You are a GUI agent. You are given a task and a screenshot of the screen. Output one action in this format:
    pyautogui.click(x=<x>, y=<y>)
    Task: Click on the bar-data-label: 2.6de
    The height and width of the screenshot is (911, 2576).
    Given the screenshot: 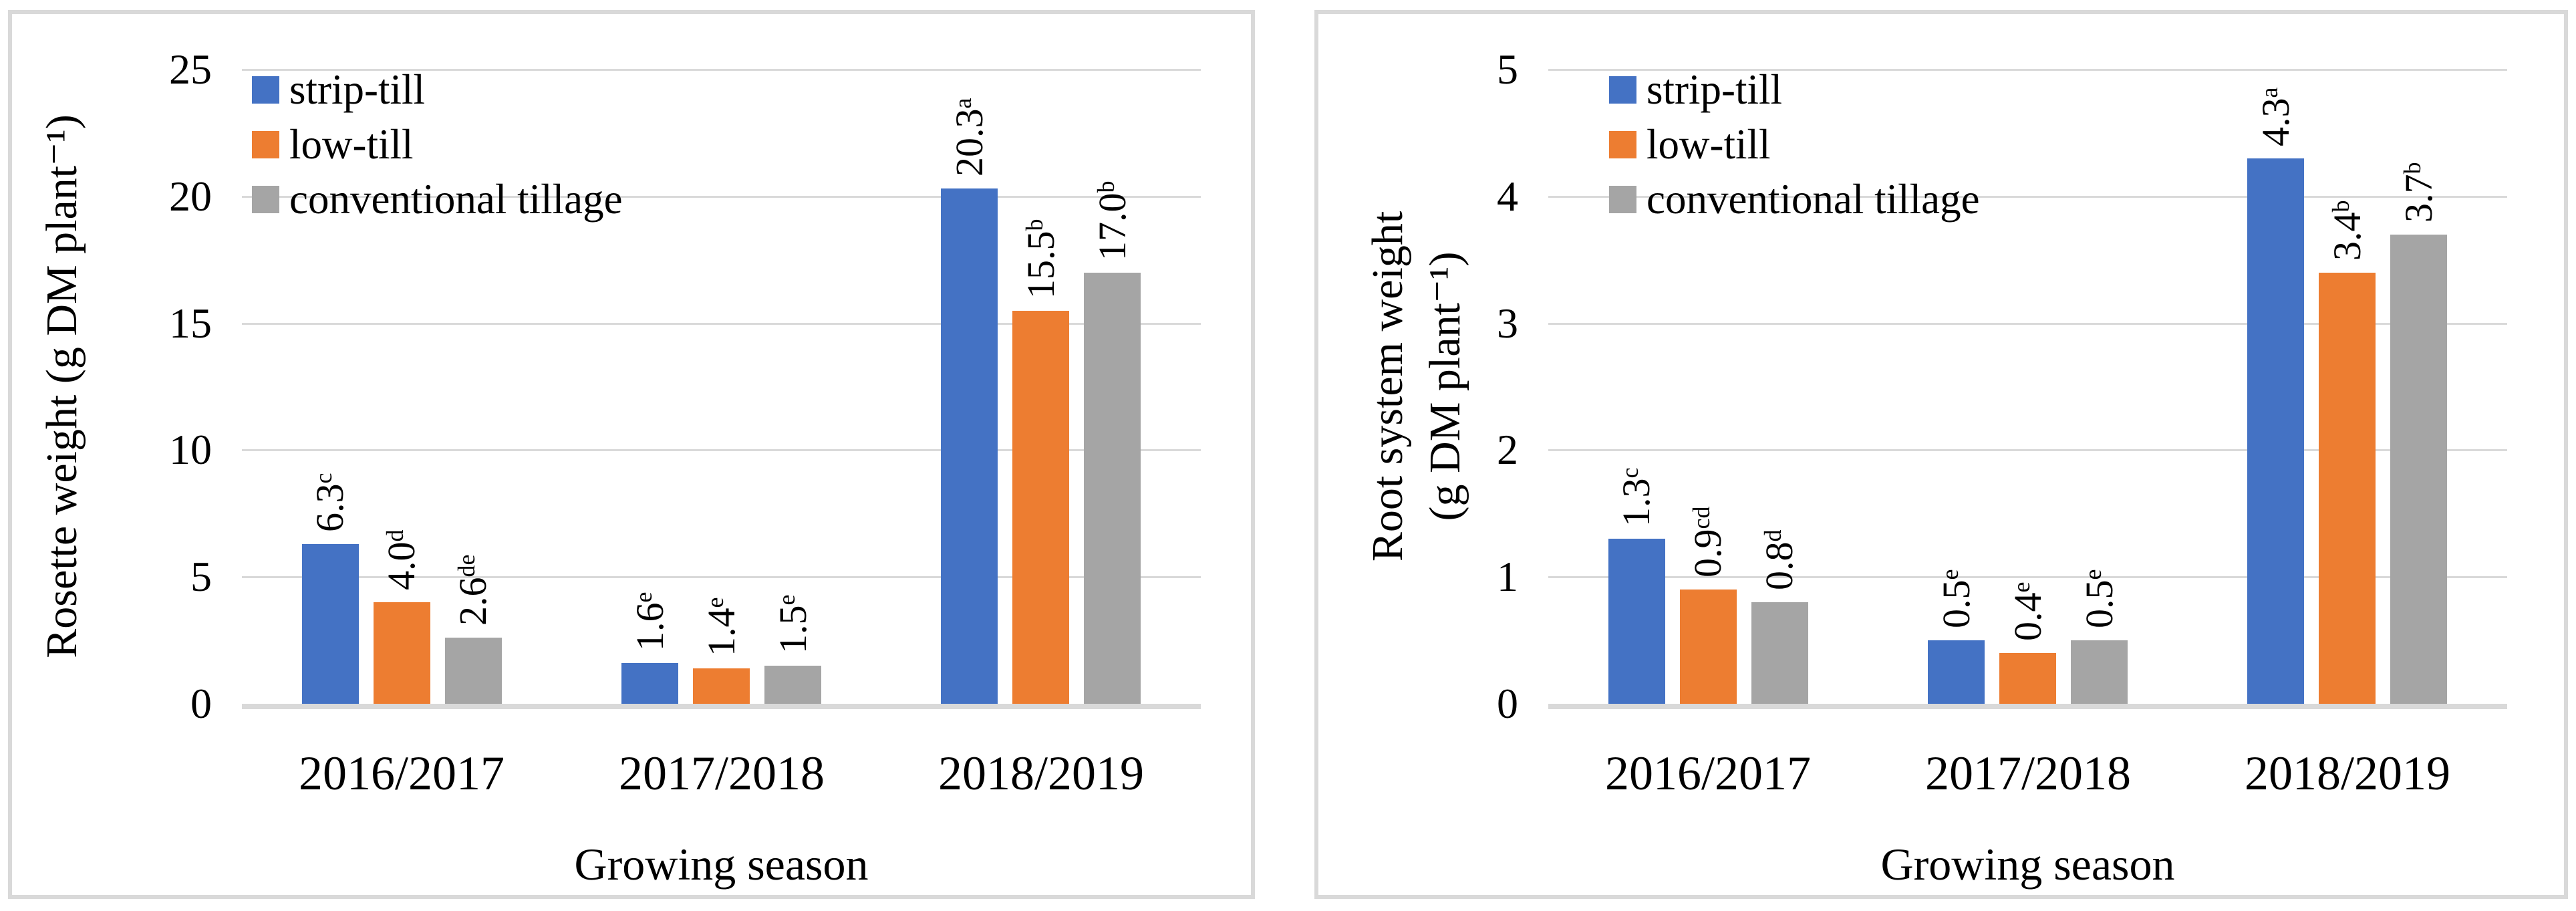 What is the action you would take?
    pyautogui.click(x=472, y=590)
    